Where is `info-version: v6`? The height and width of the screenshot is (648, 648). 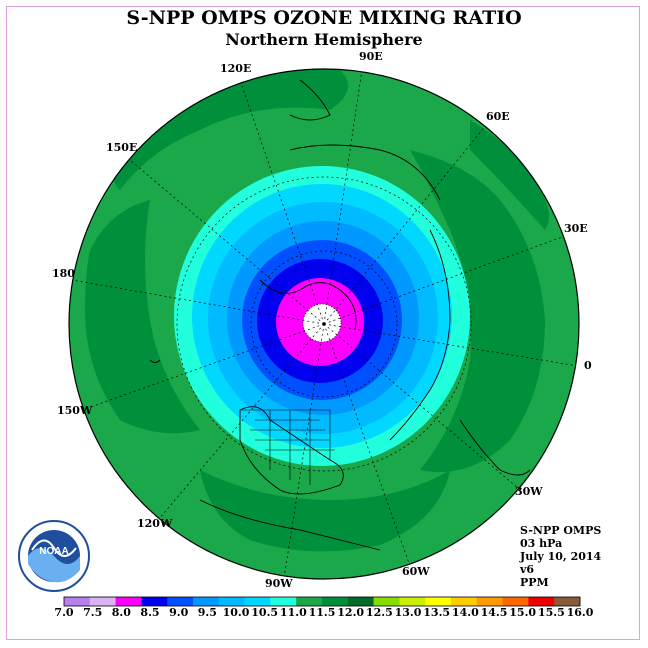
info-version: v6 is located at coordinates (527, 569).